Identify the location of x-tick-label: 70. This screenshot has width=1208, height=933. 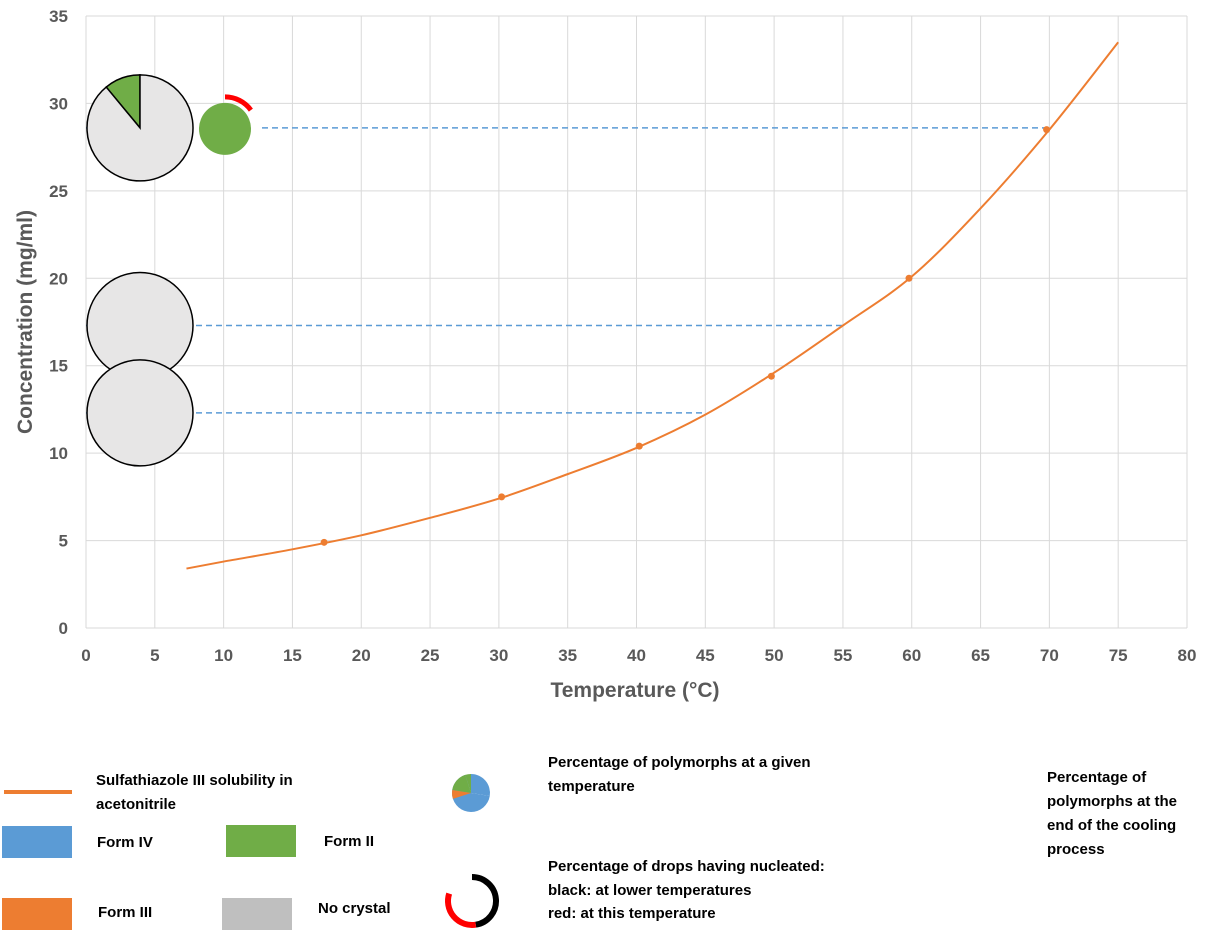
(1049, 655).